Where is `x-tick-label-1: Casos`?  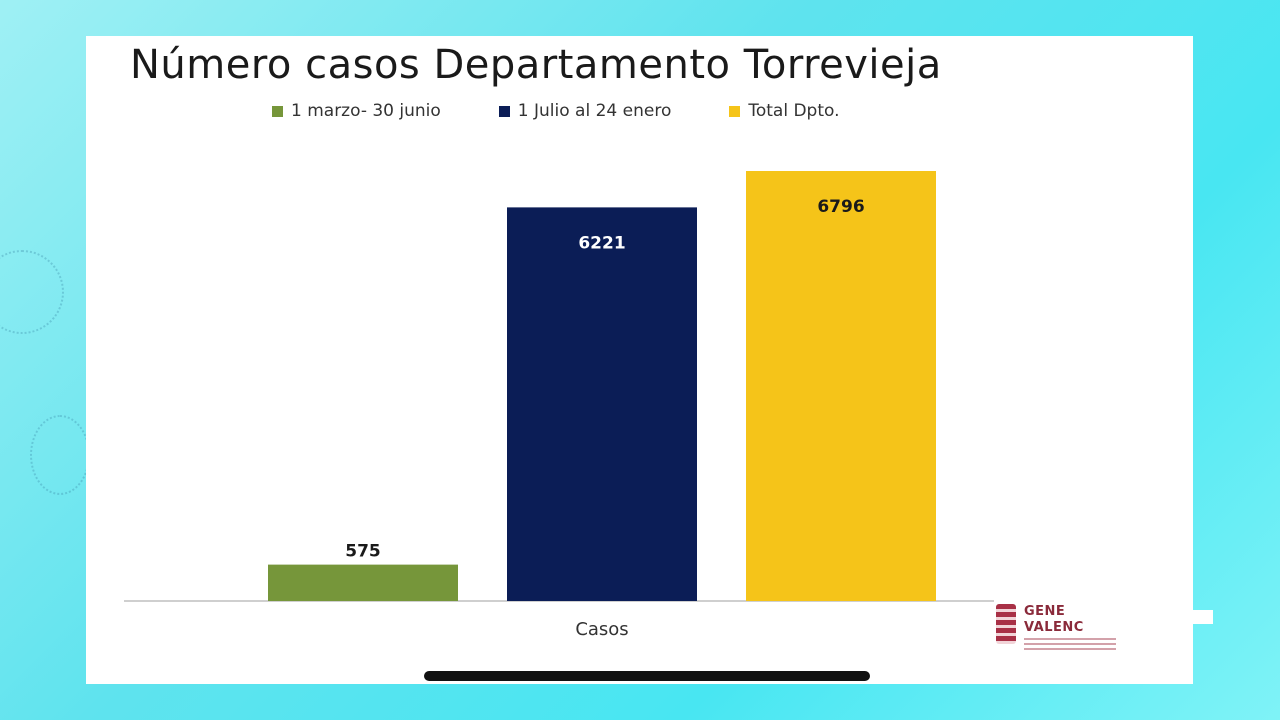
x-tick-label-1: Casos is located at coordinates (601, 629).